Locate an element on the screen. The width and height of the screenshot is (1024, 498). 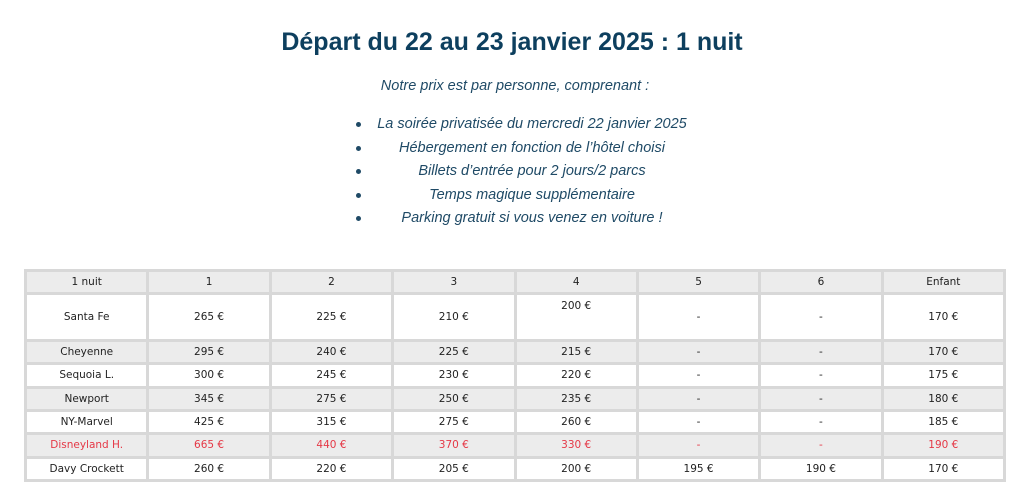
table-cell: 665 € is located at coordinates (209, 445).